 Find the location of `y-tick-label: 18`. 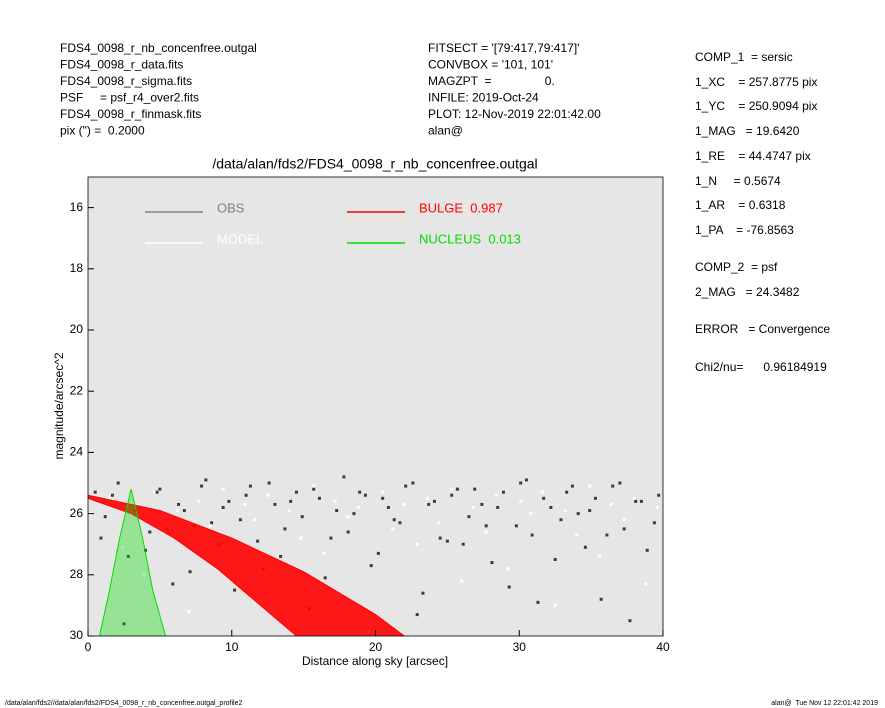

y-tick-label: 18 is located at coordinates (77, 268).